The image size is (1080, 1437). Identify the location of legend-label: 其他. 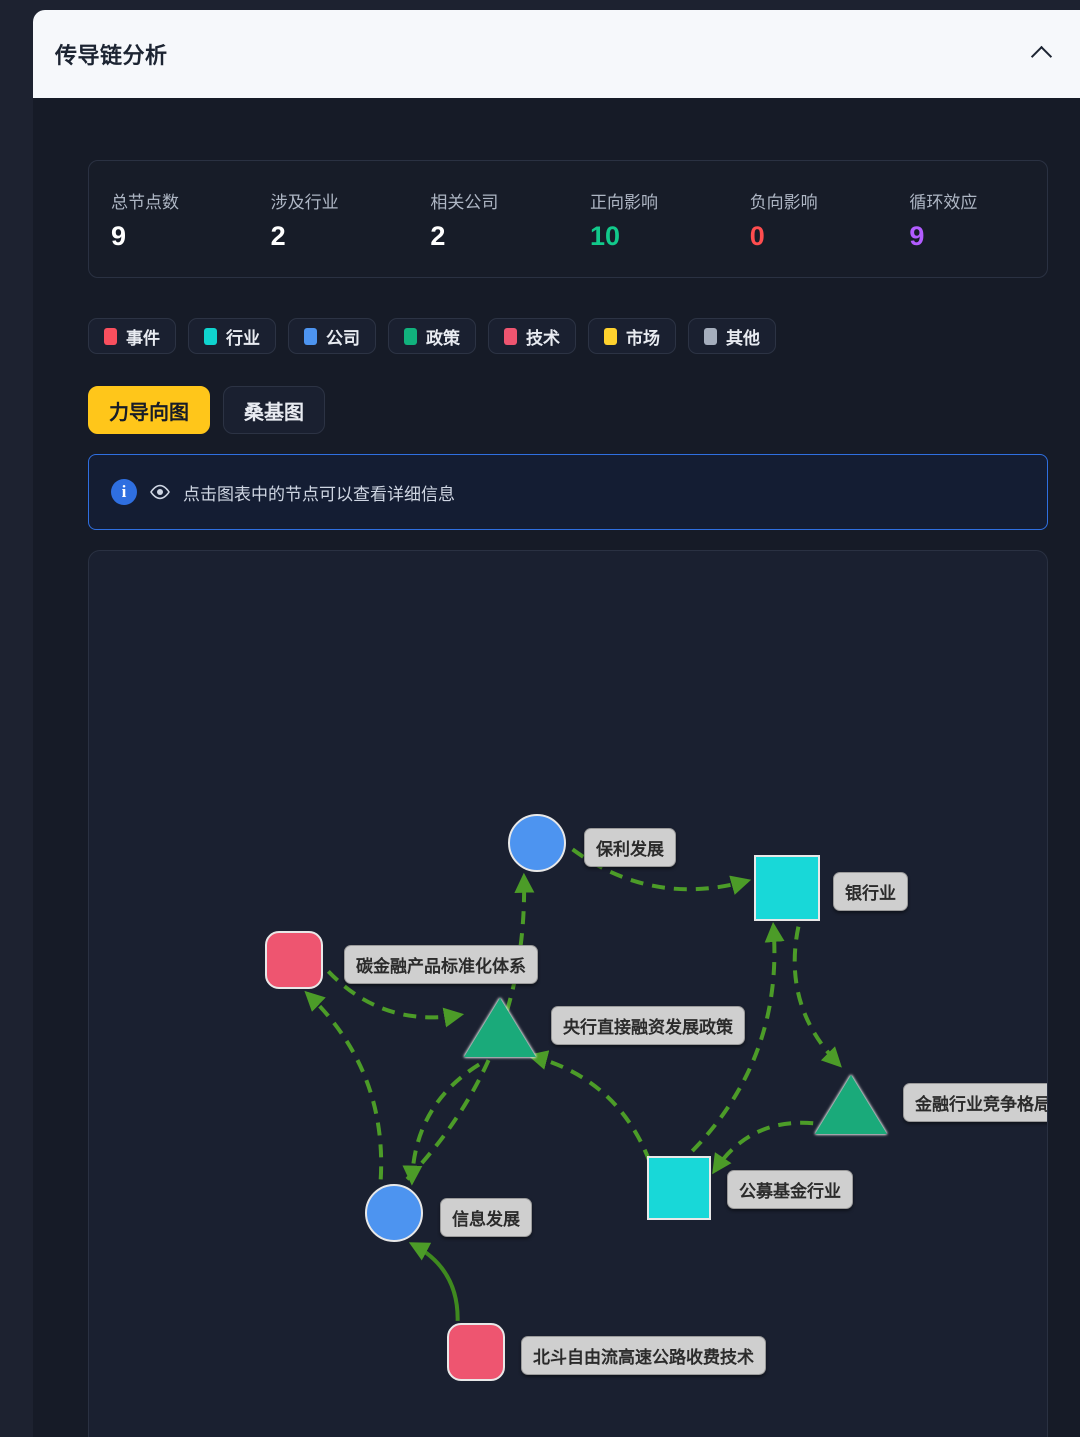
(743, 338).